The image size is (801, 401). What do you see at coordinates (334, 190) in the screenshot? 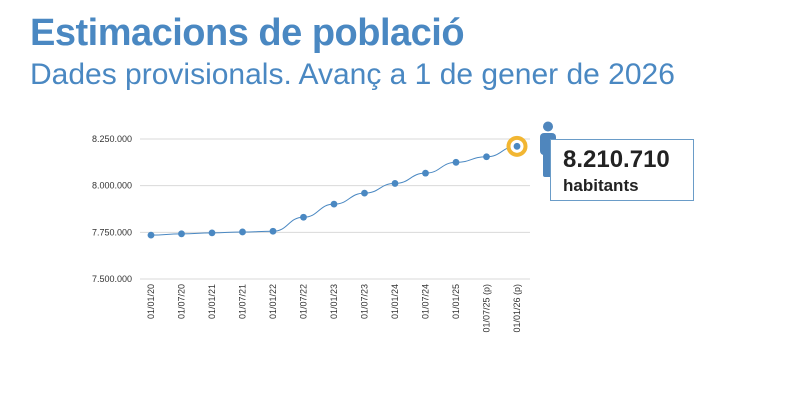
I see `series-line` at bounding box center [334, 190].